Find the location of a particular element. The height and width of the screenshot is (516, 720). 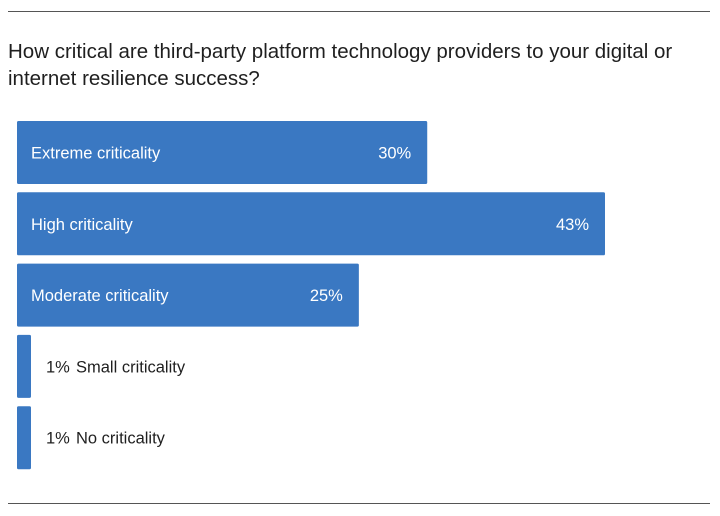

top-divider is located at coordinates (359, 11).